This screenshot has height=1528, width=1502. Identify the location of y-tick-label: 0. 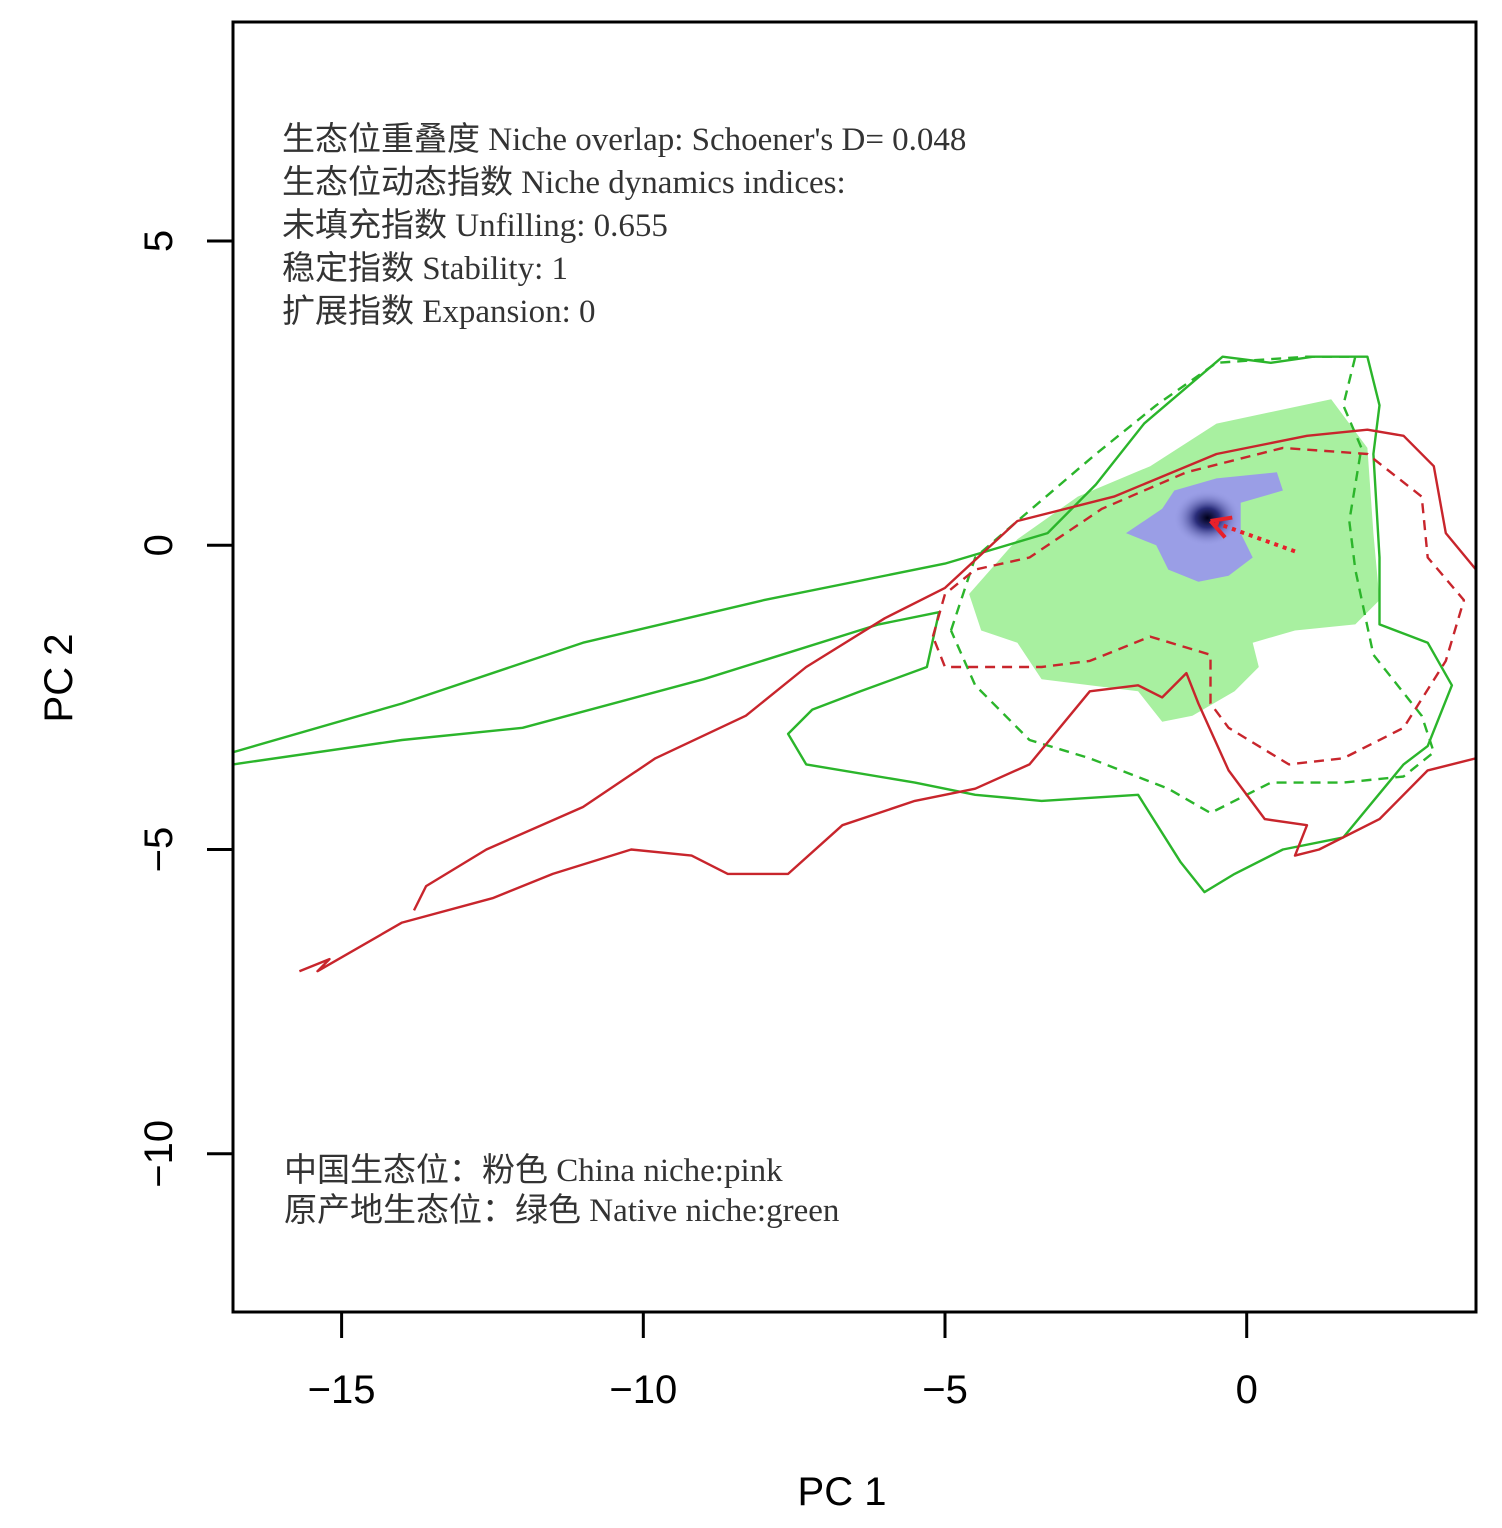
(159, 545).